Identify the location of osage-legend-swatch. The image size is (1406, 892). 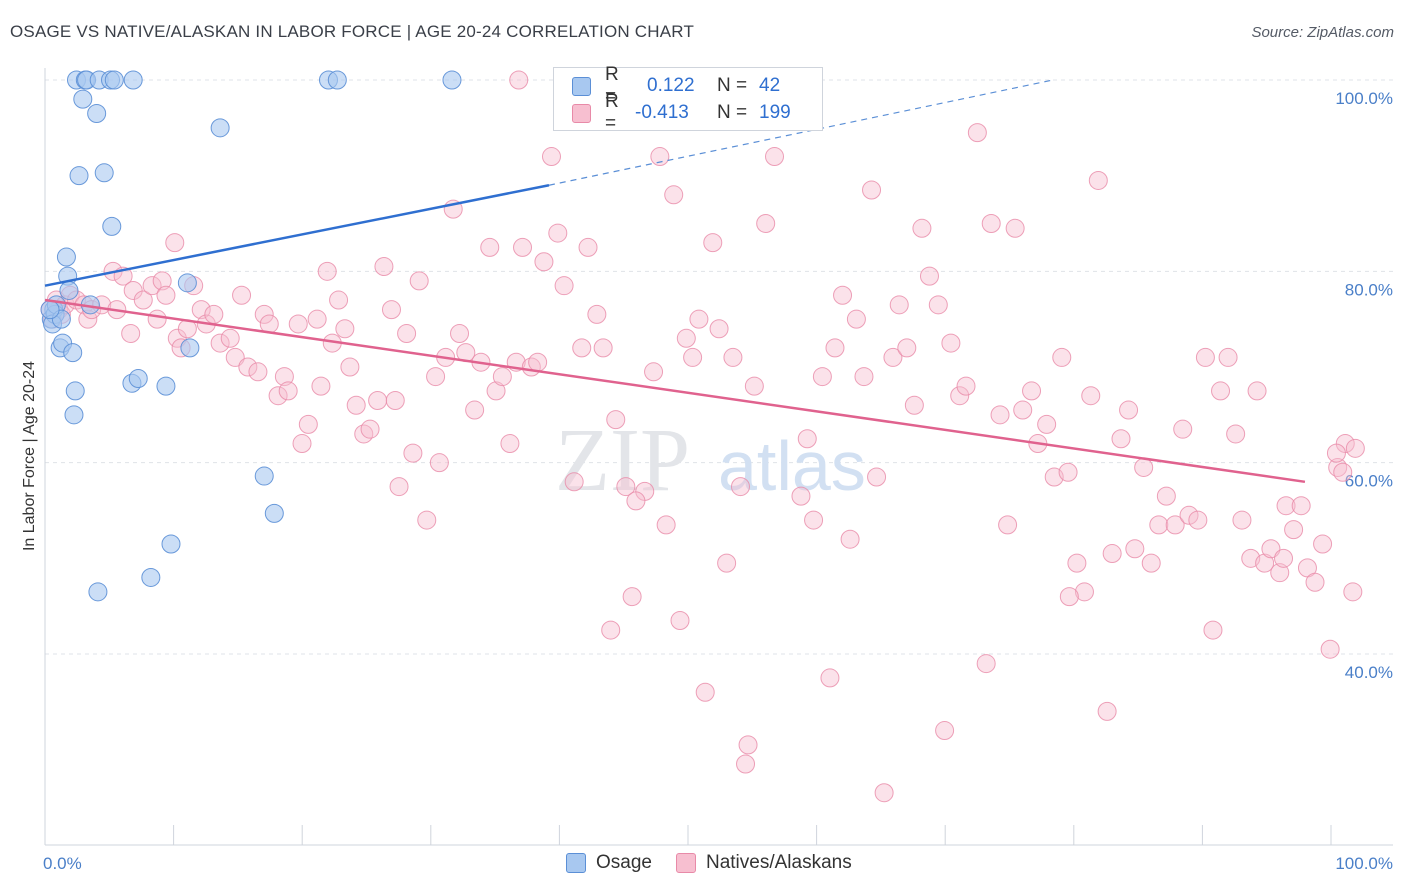
(576, 863).